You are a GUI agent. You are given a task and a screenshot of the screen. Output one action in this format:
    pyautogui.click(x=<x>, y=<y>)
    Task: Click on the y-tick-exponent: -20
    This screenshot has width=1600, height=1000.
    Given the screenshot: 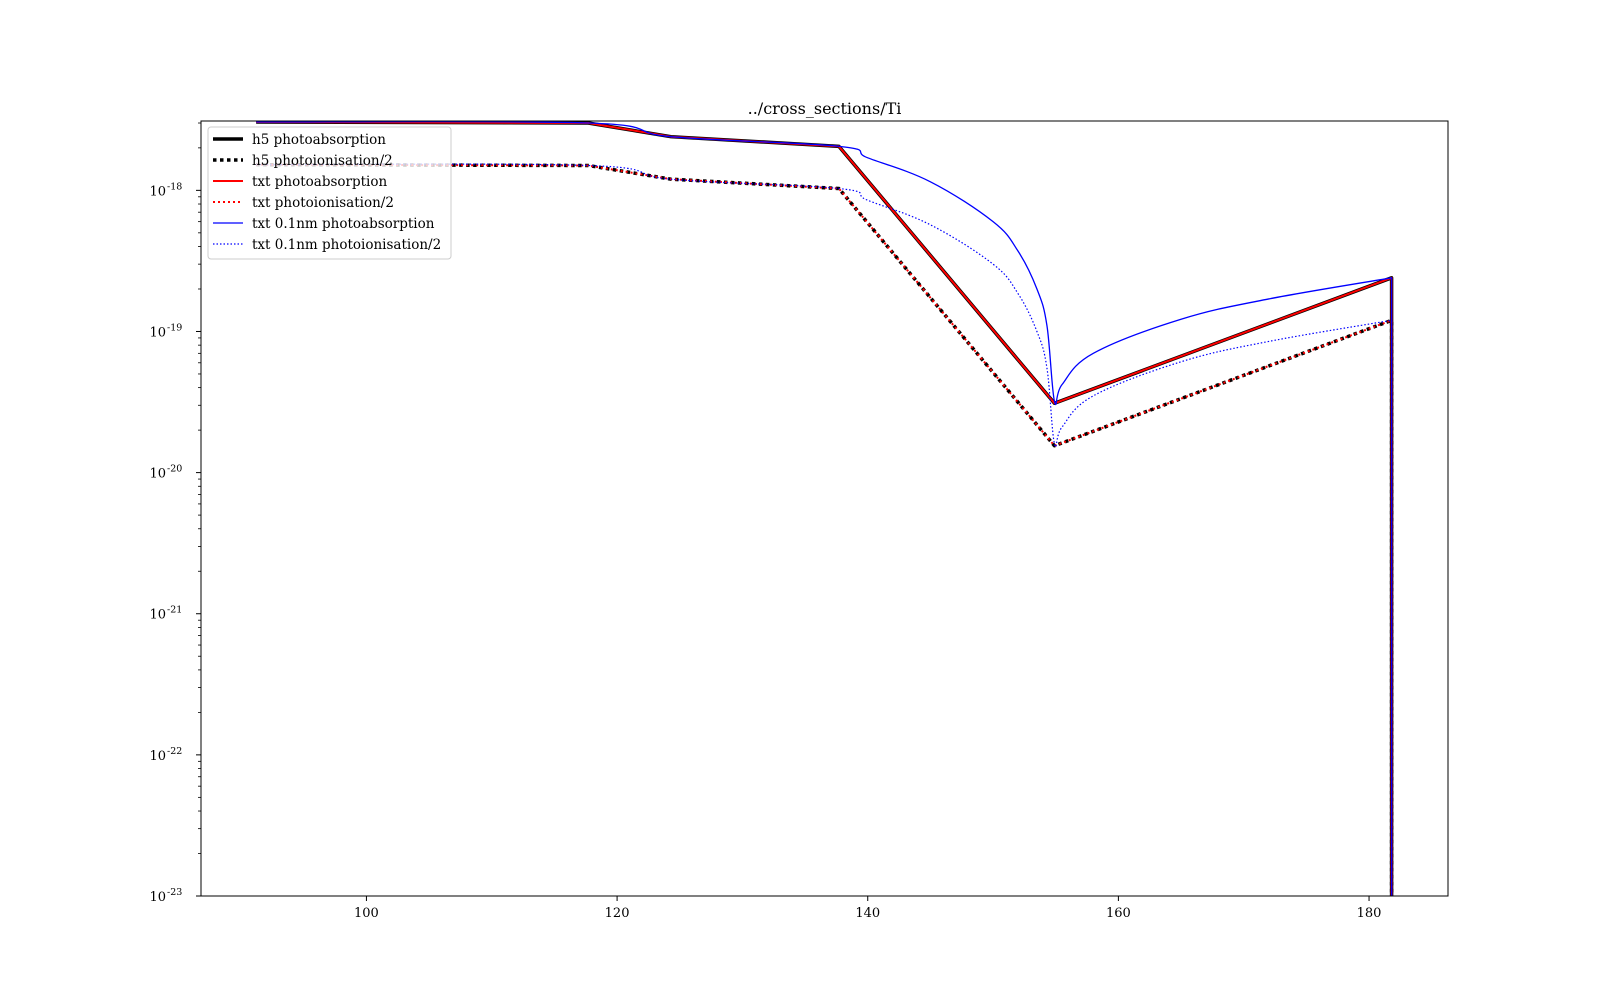 What is the action you would take?
    pyautogui.click(x=174, y=469)
    